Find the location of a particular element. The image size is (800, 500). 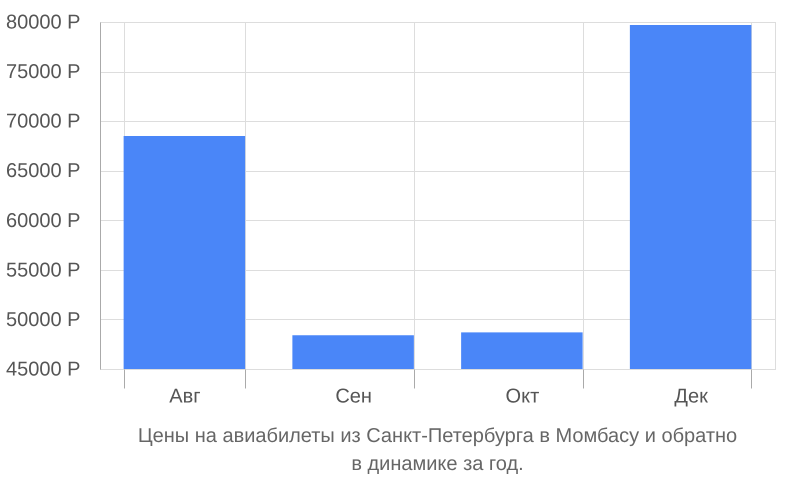

y-tick-label: 80000 Р is located at coordinates (43, 23).